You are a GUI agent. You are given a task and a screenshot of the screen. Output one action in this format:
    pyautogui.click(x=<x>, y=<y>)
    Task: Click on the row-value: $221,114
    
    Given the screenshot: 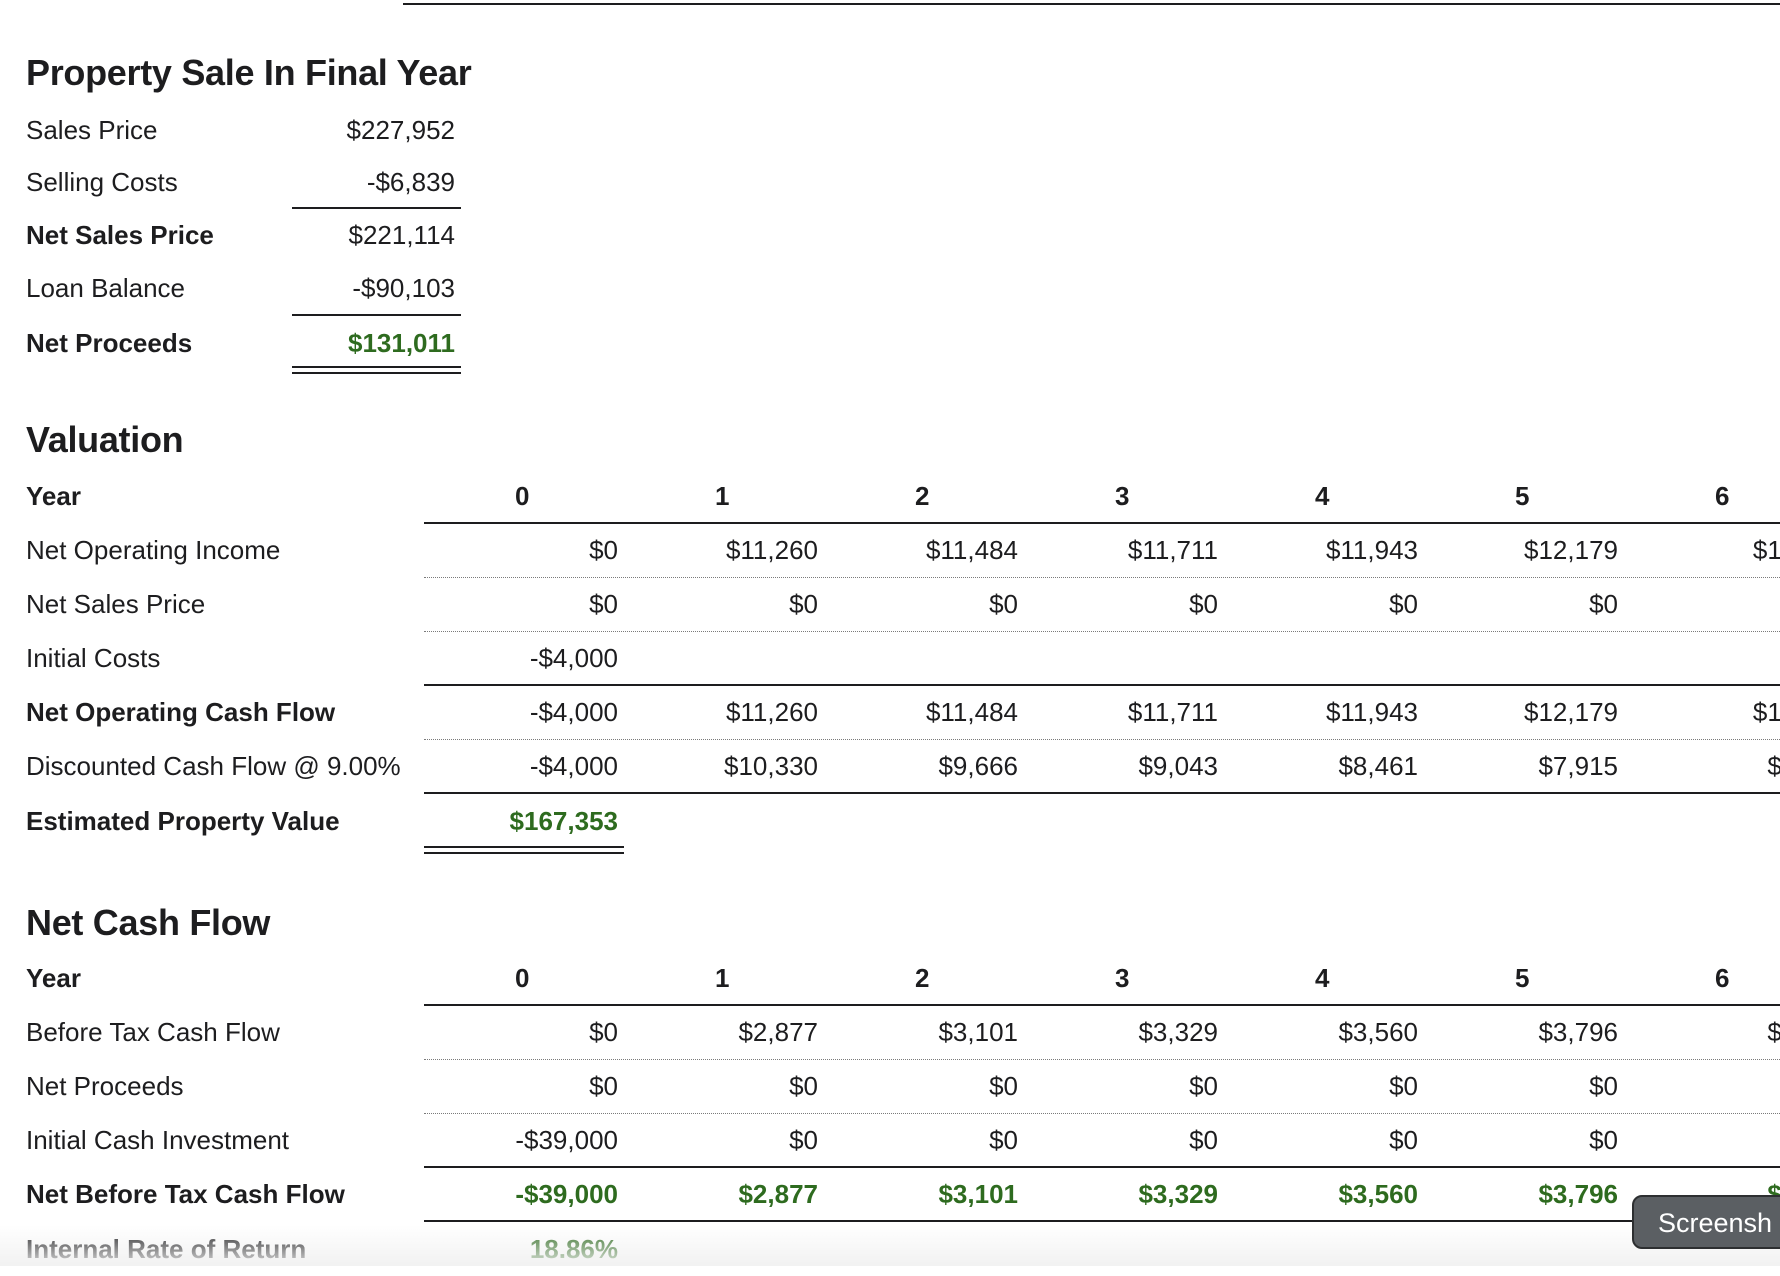 What is the action you would take?
    pyautogui.click(x=401, y=235)
    